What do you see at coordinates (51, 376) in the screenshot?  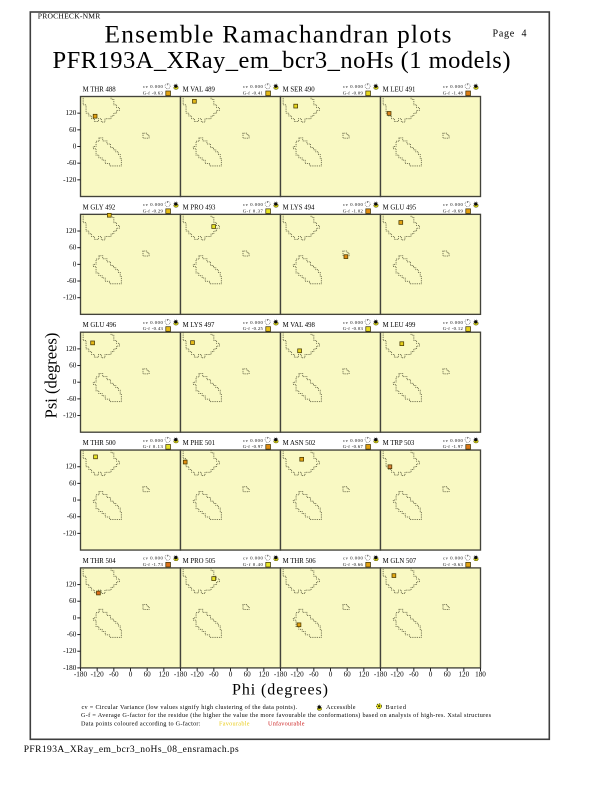 I see `svg-text: Psi (degrees)` at bounding box center [51, 376].